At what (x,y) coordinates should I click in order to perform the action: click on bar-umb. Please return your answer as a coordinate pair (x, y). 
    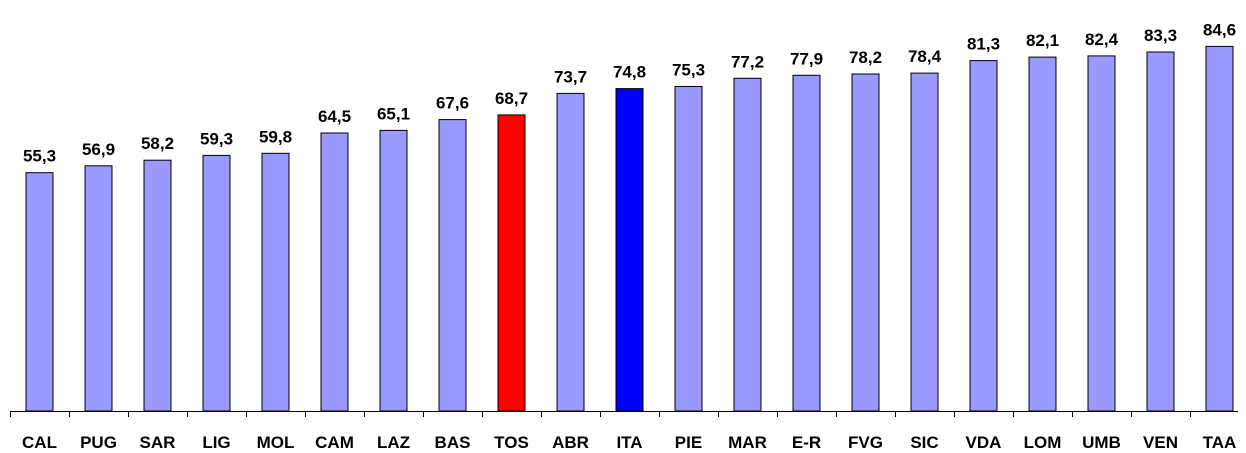
    Looking at the image, I should click on (1101, 233).